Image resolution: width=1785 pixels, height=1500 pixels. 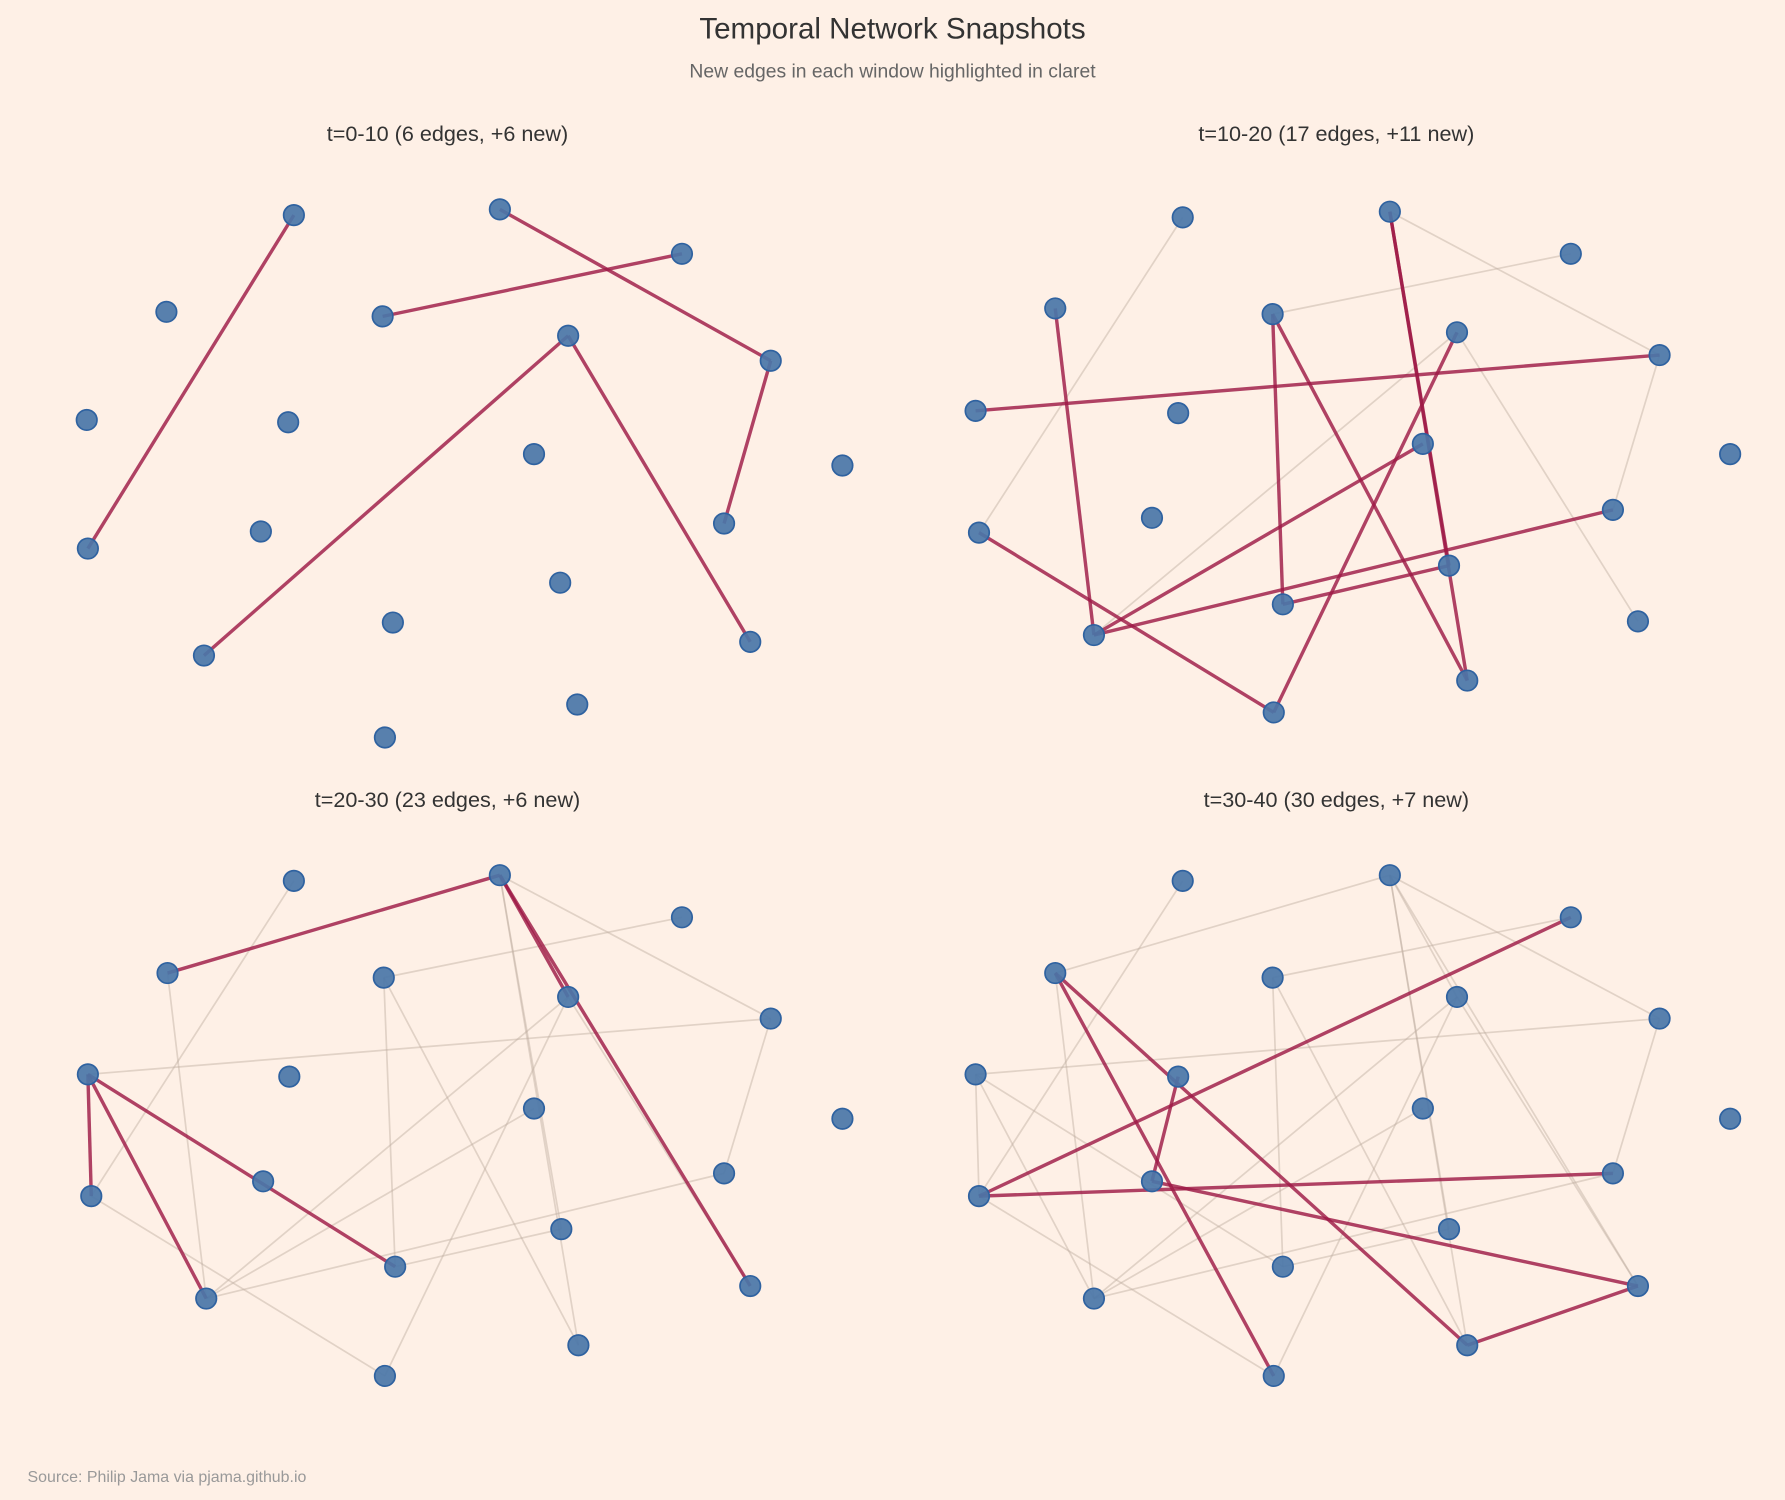 What do you see at coordinates (1337, 799) in the screenshot?
I see `panel-title-4: t=30-40 (30 edges, +7 new)` at bounding box center [1337, 799].